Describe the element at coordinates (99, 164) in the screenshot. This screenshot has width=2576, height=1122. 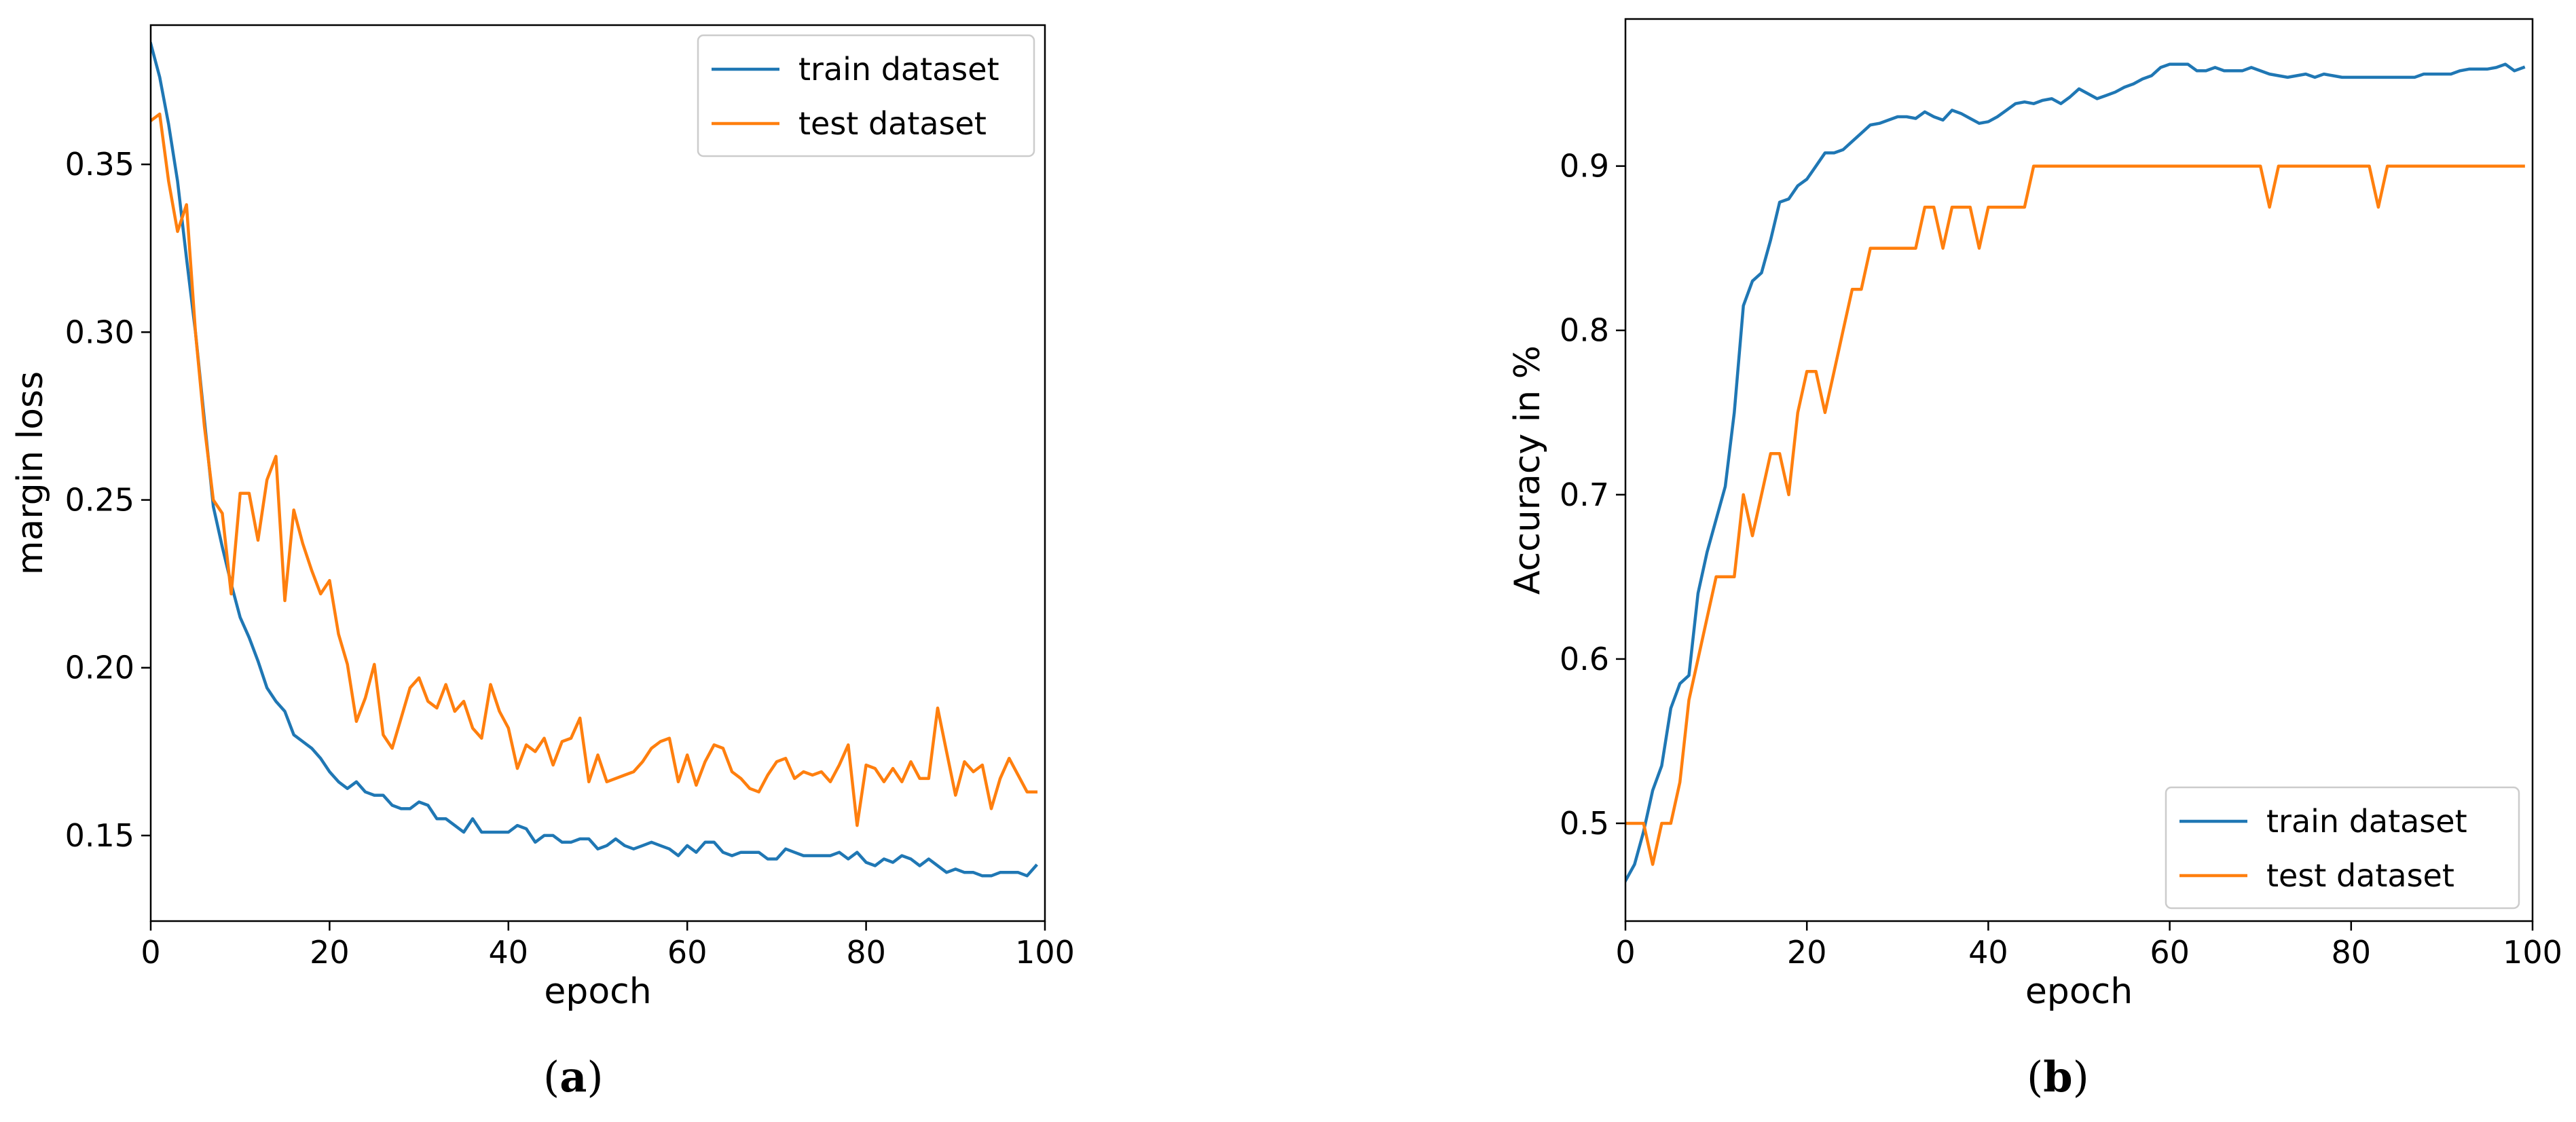
I see `y-tick-label: 0.35` at that location.